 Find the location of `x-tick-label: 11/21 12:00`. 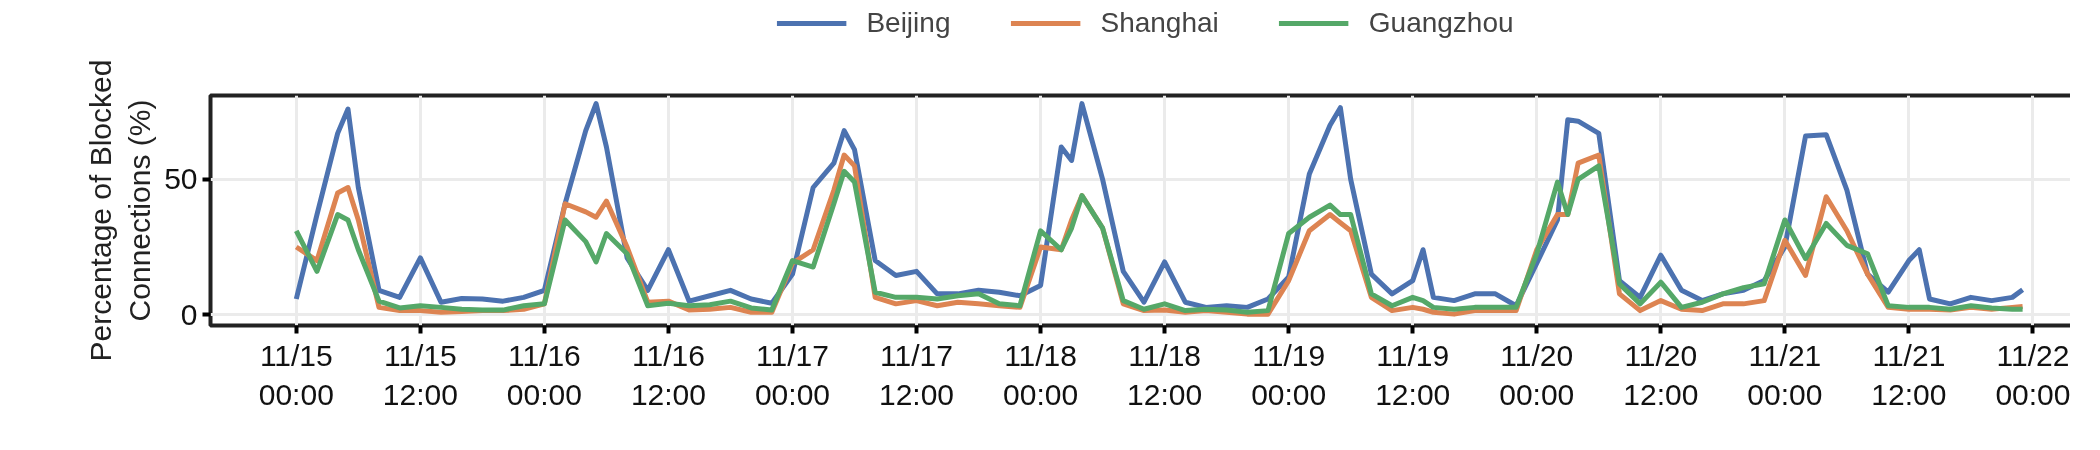

x-tick-label: 11/21 12:00 is located at coordinates (1909, 375).